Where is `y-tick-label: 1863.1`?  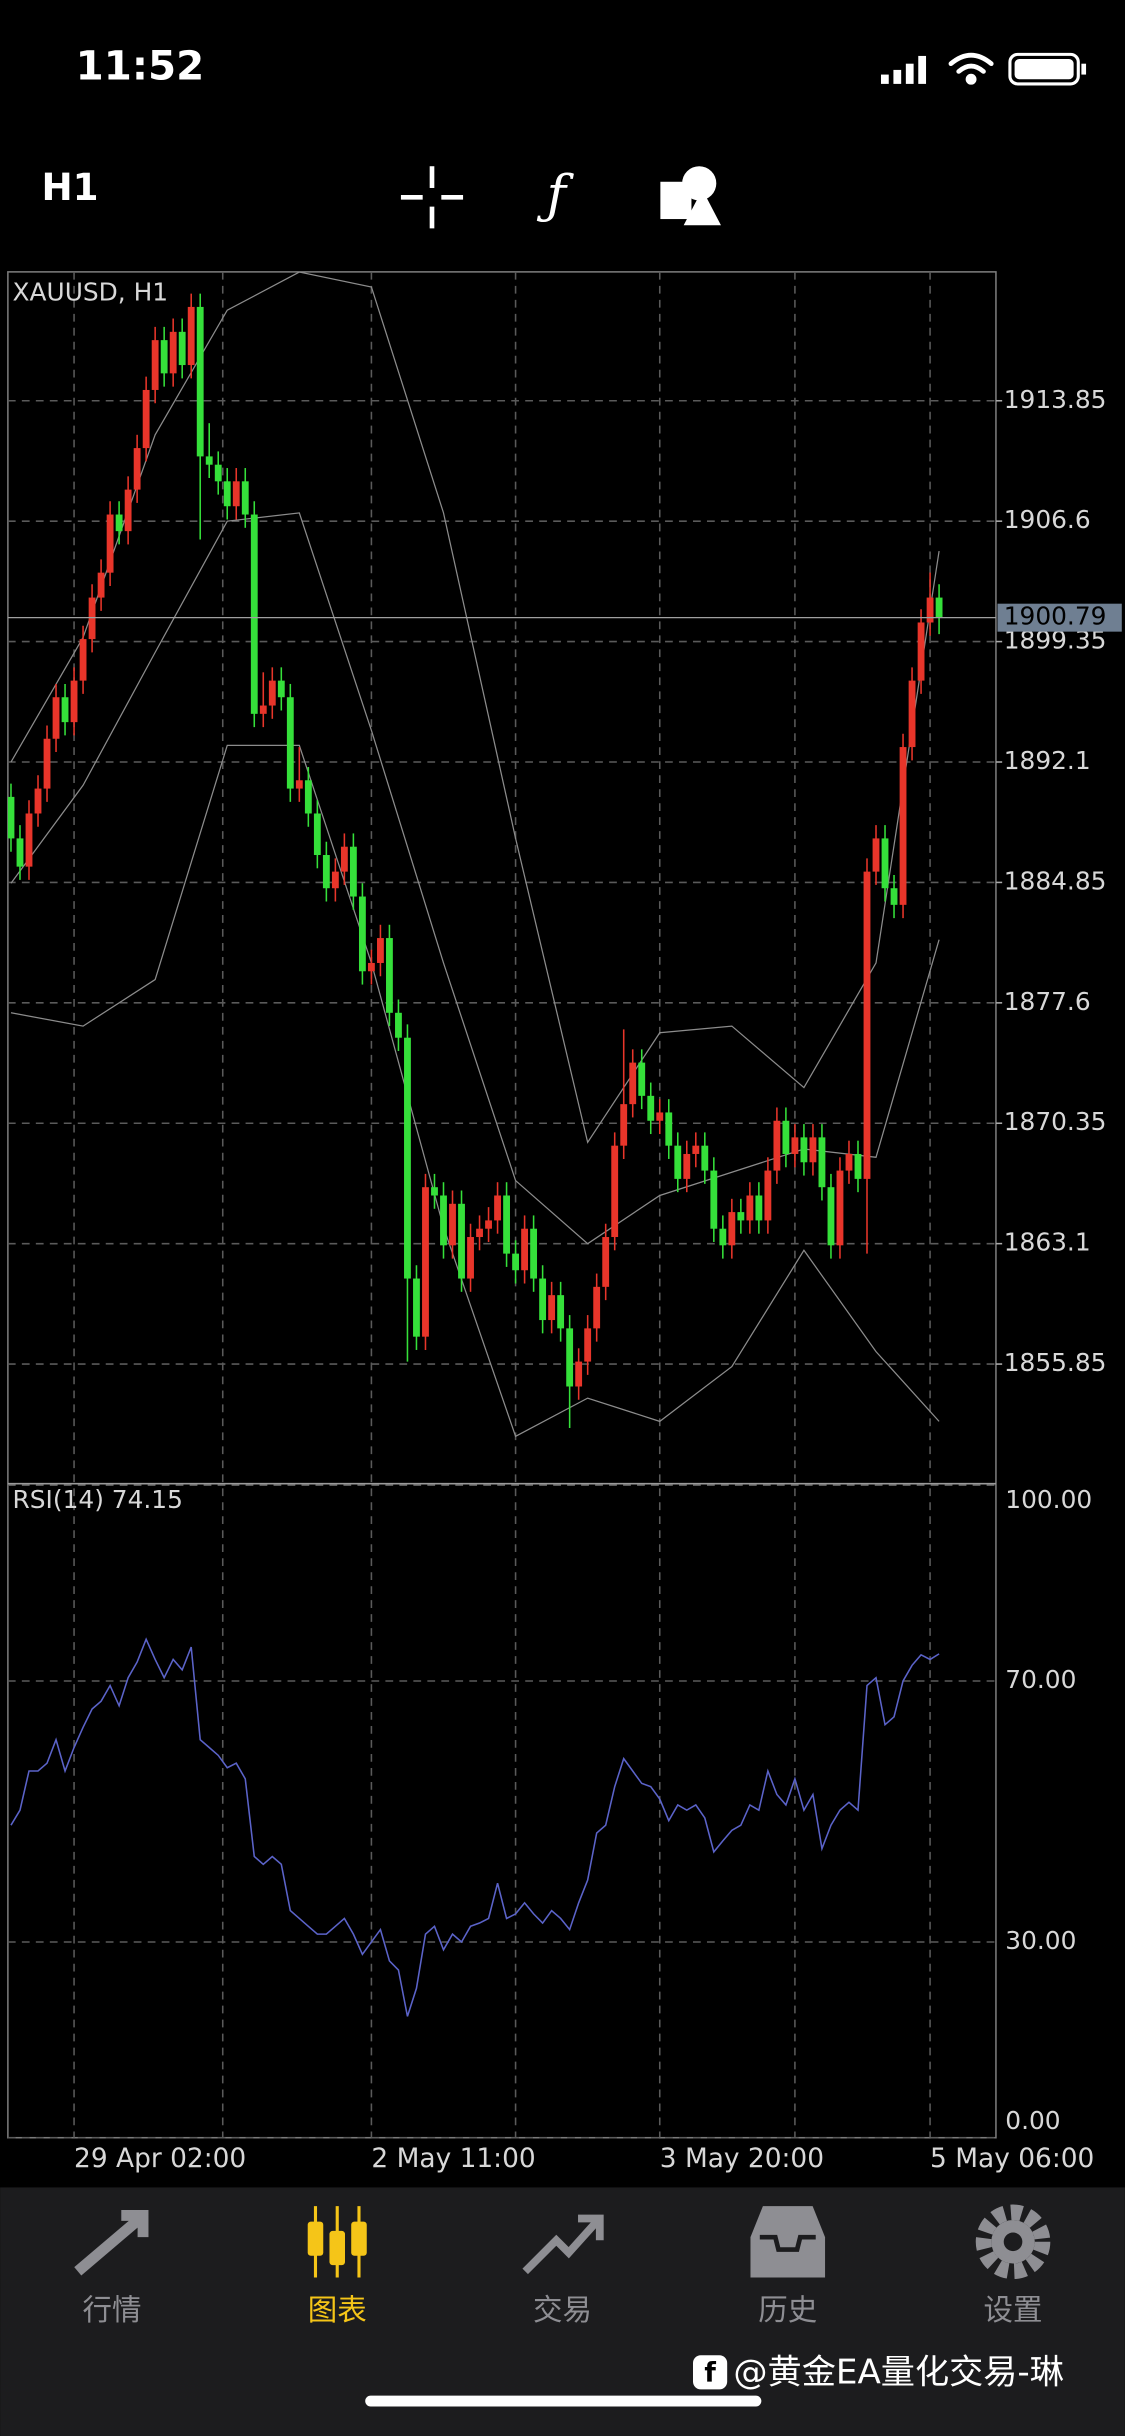 y-tick-label: 1863.1 is located at coordinates (1047, 1242).